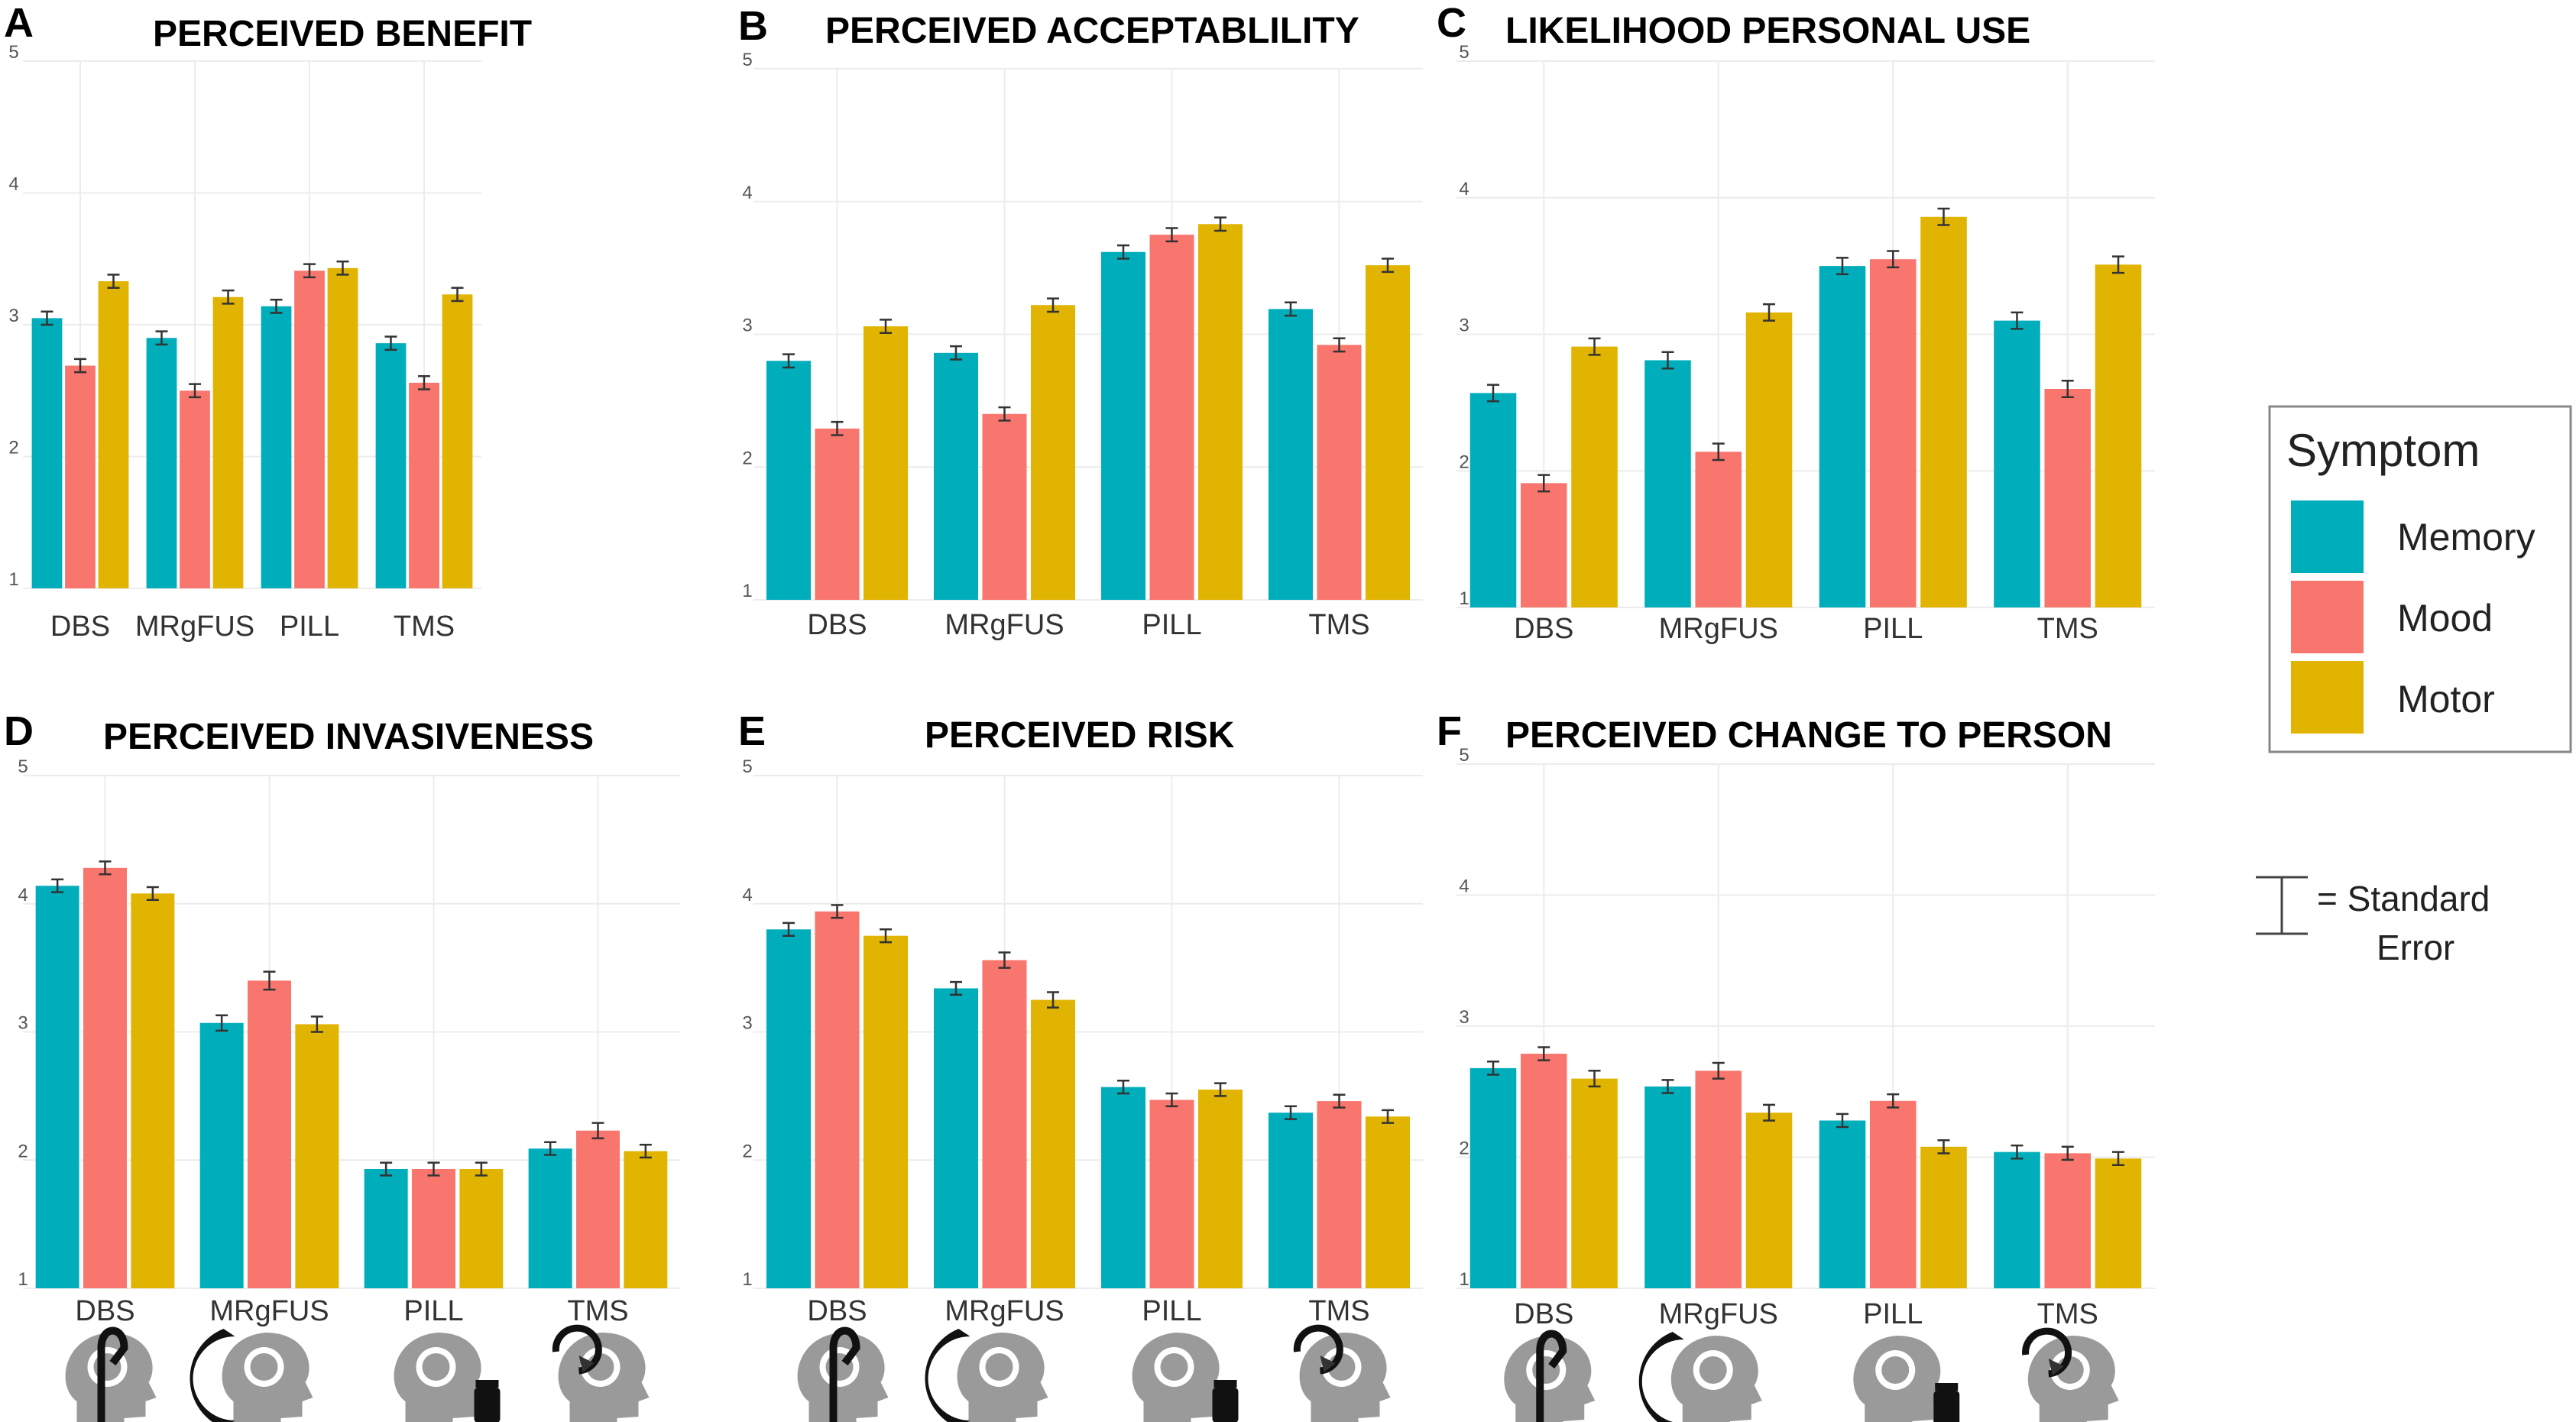 The image size is (2576, 1422). I want to click on standard-error-label-line2: Error, so click(2415, 948).